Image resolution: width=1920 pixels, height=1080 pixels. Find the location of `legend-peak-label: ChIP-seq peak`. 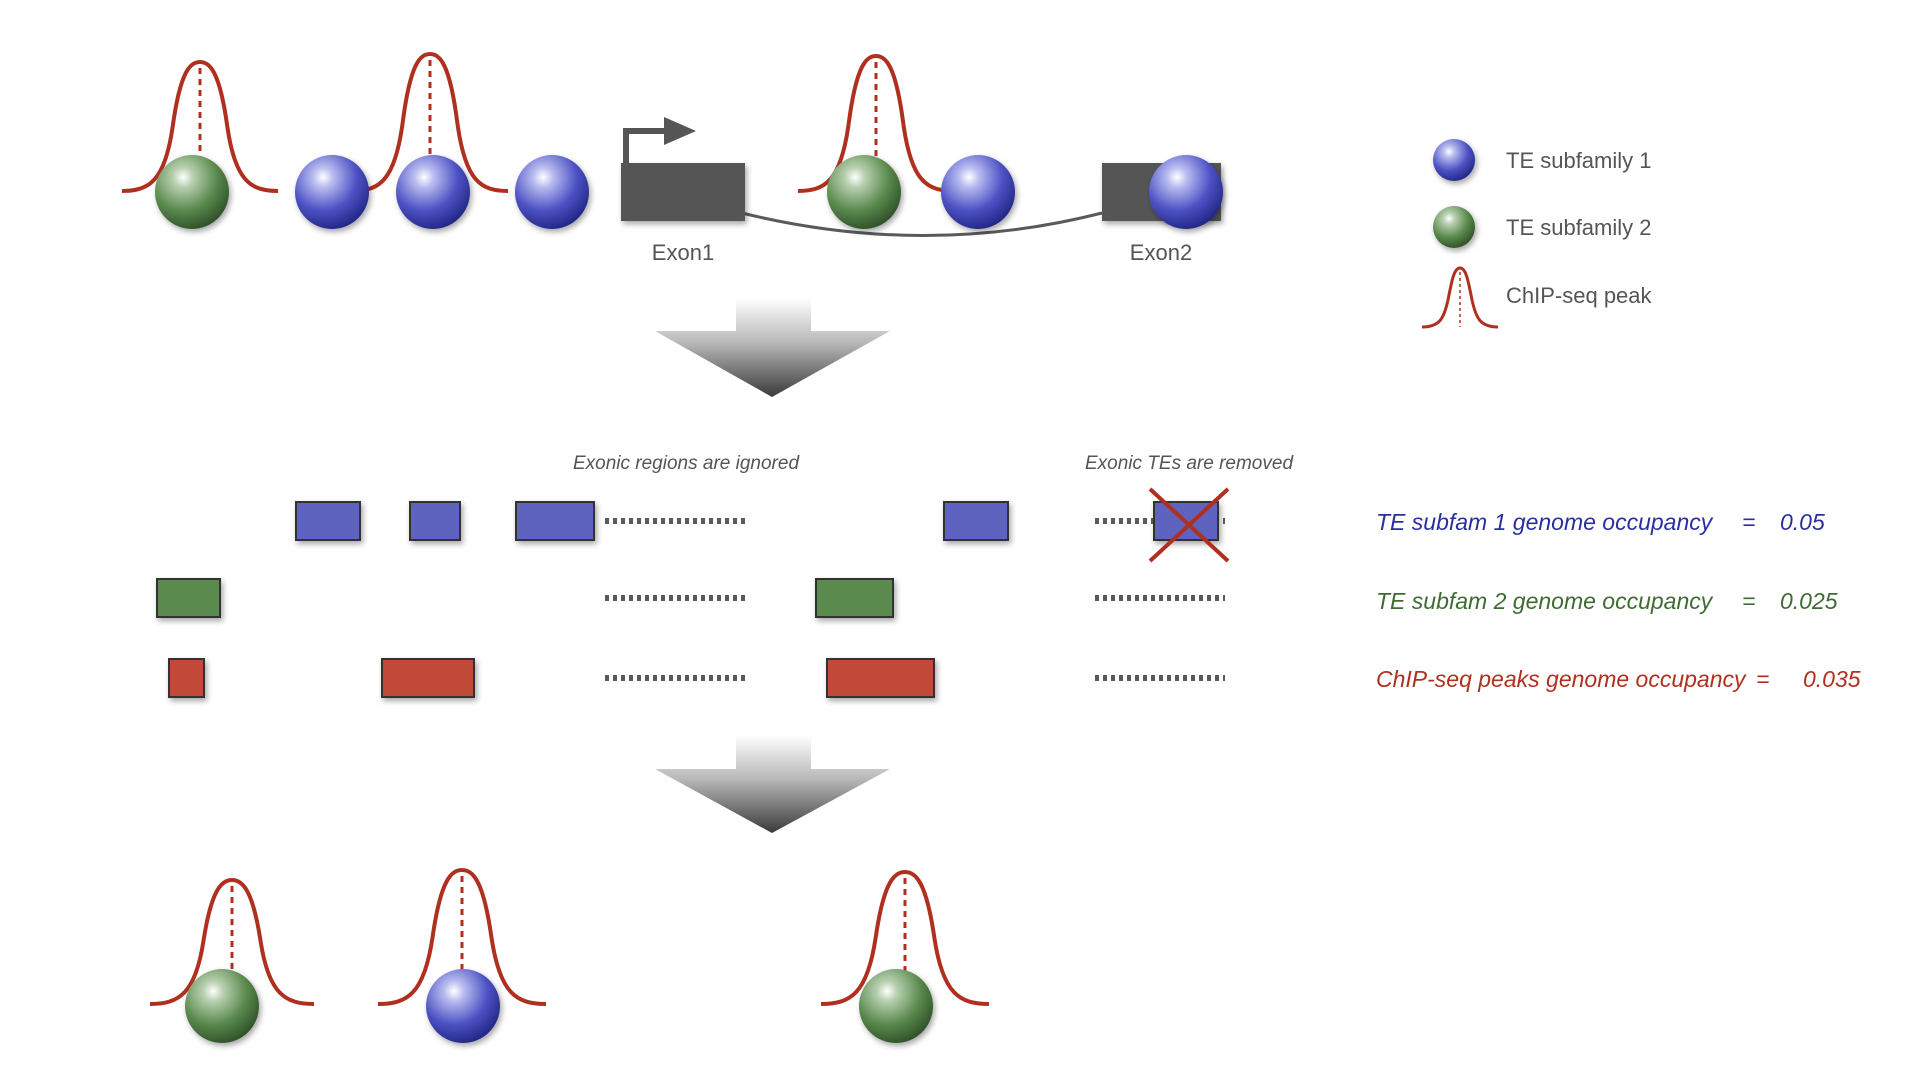

legend-peak-label: ChIP-seq peak is located at coordinates (1579, 295).